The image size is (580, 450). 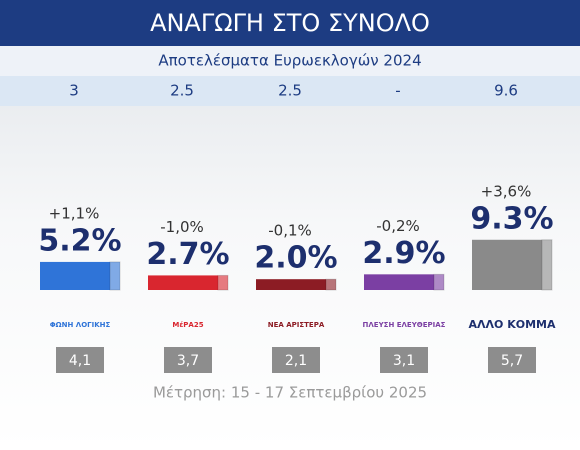 What do you see at coordinates (403, 253) in the screenshot?
I see `value-label: 2.9%` at bounding box center [403, 253].